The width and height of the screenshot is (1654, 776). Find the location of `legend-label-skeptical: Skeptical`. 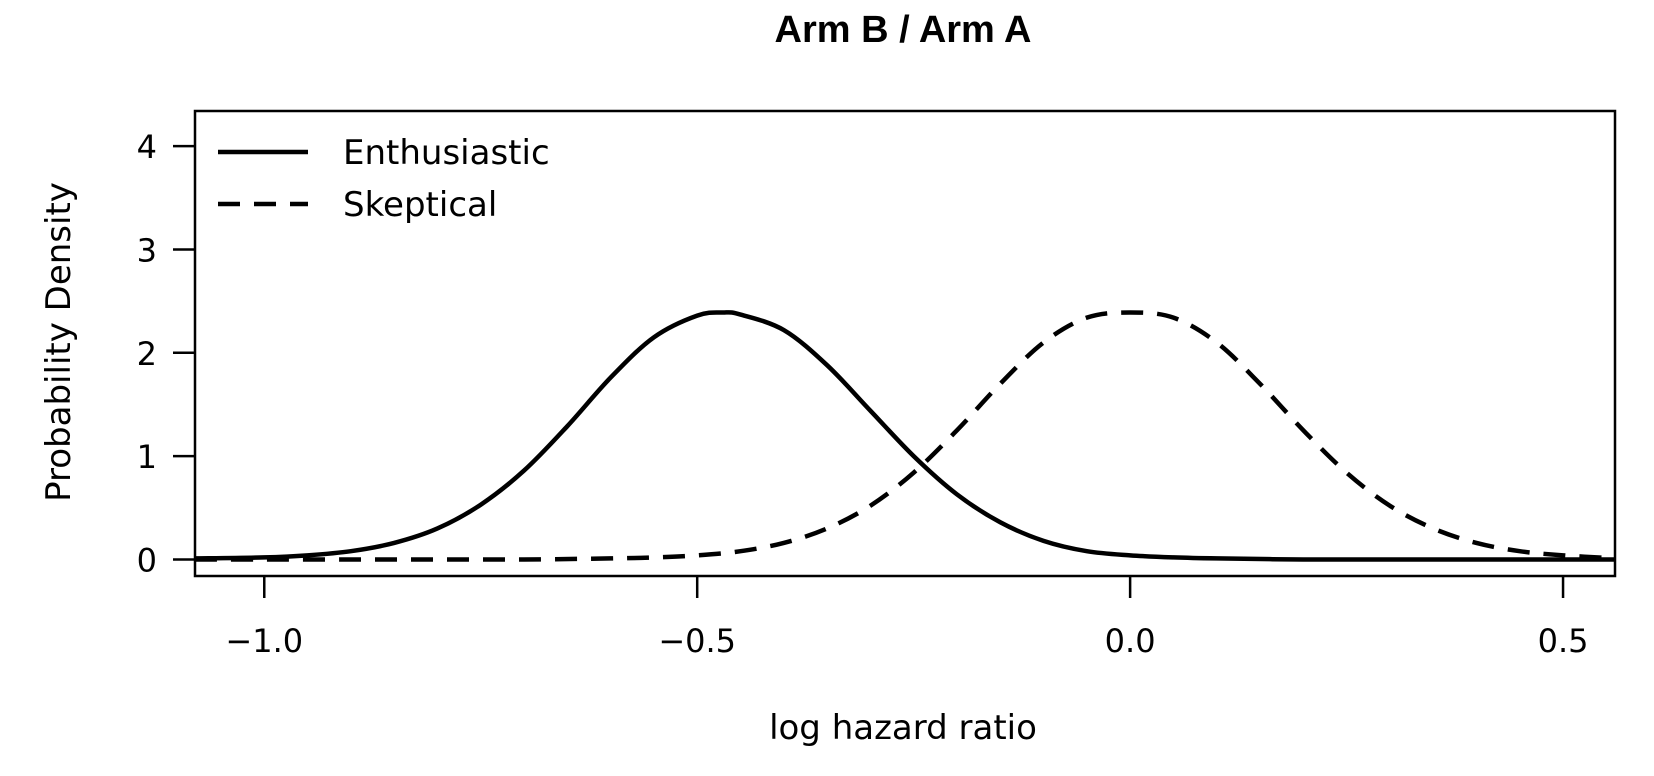

legend-label-skeptical: Skeptical is located at coordinates (420, 205).